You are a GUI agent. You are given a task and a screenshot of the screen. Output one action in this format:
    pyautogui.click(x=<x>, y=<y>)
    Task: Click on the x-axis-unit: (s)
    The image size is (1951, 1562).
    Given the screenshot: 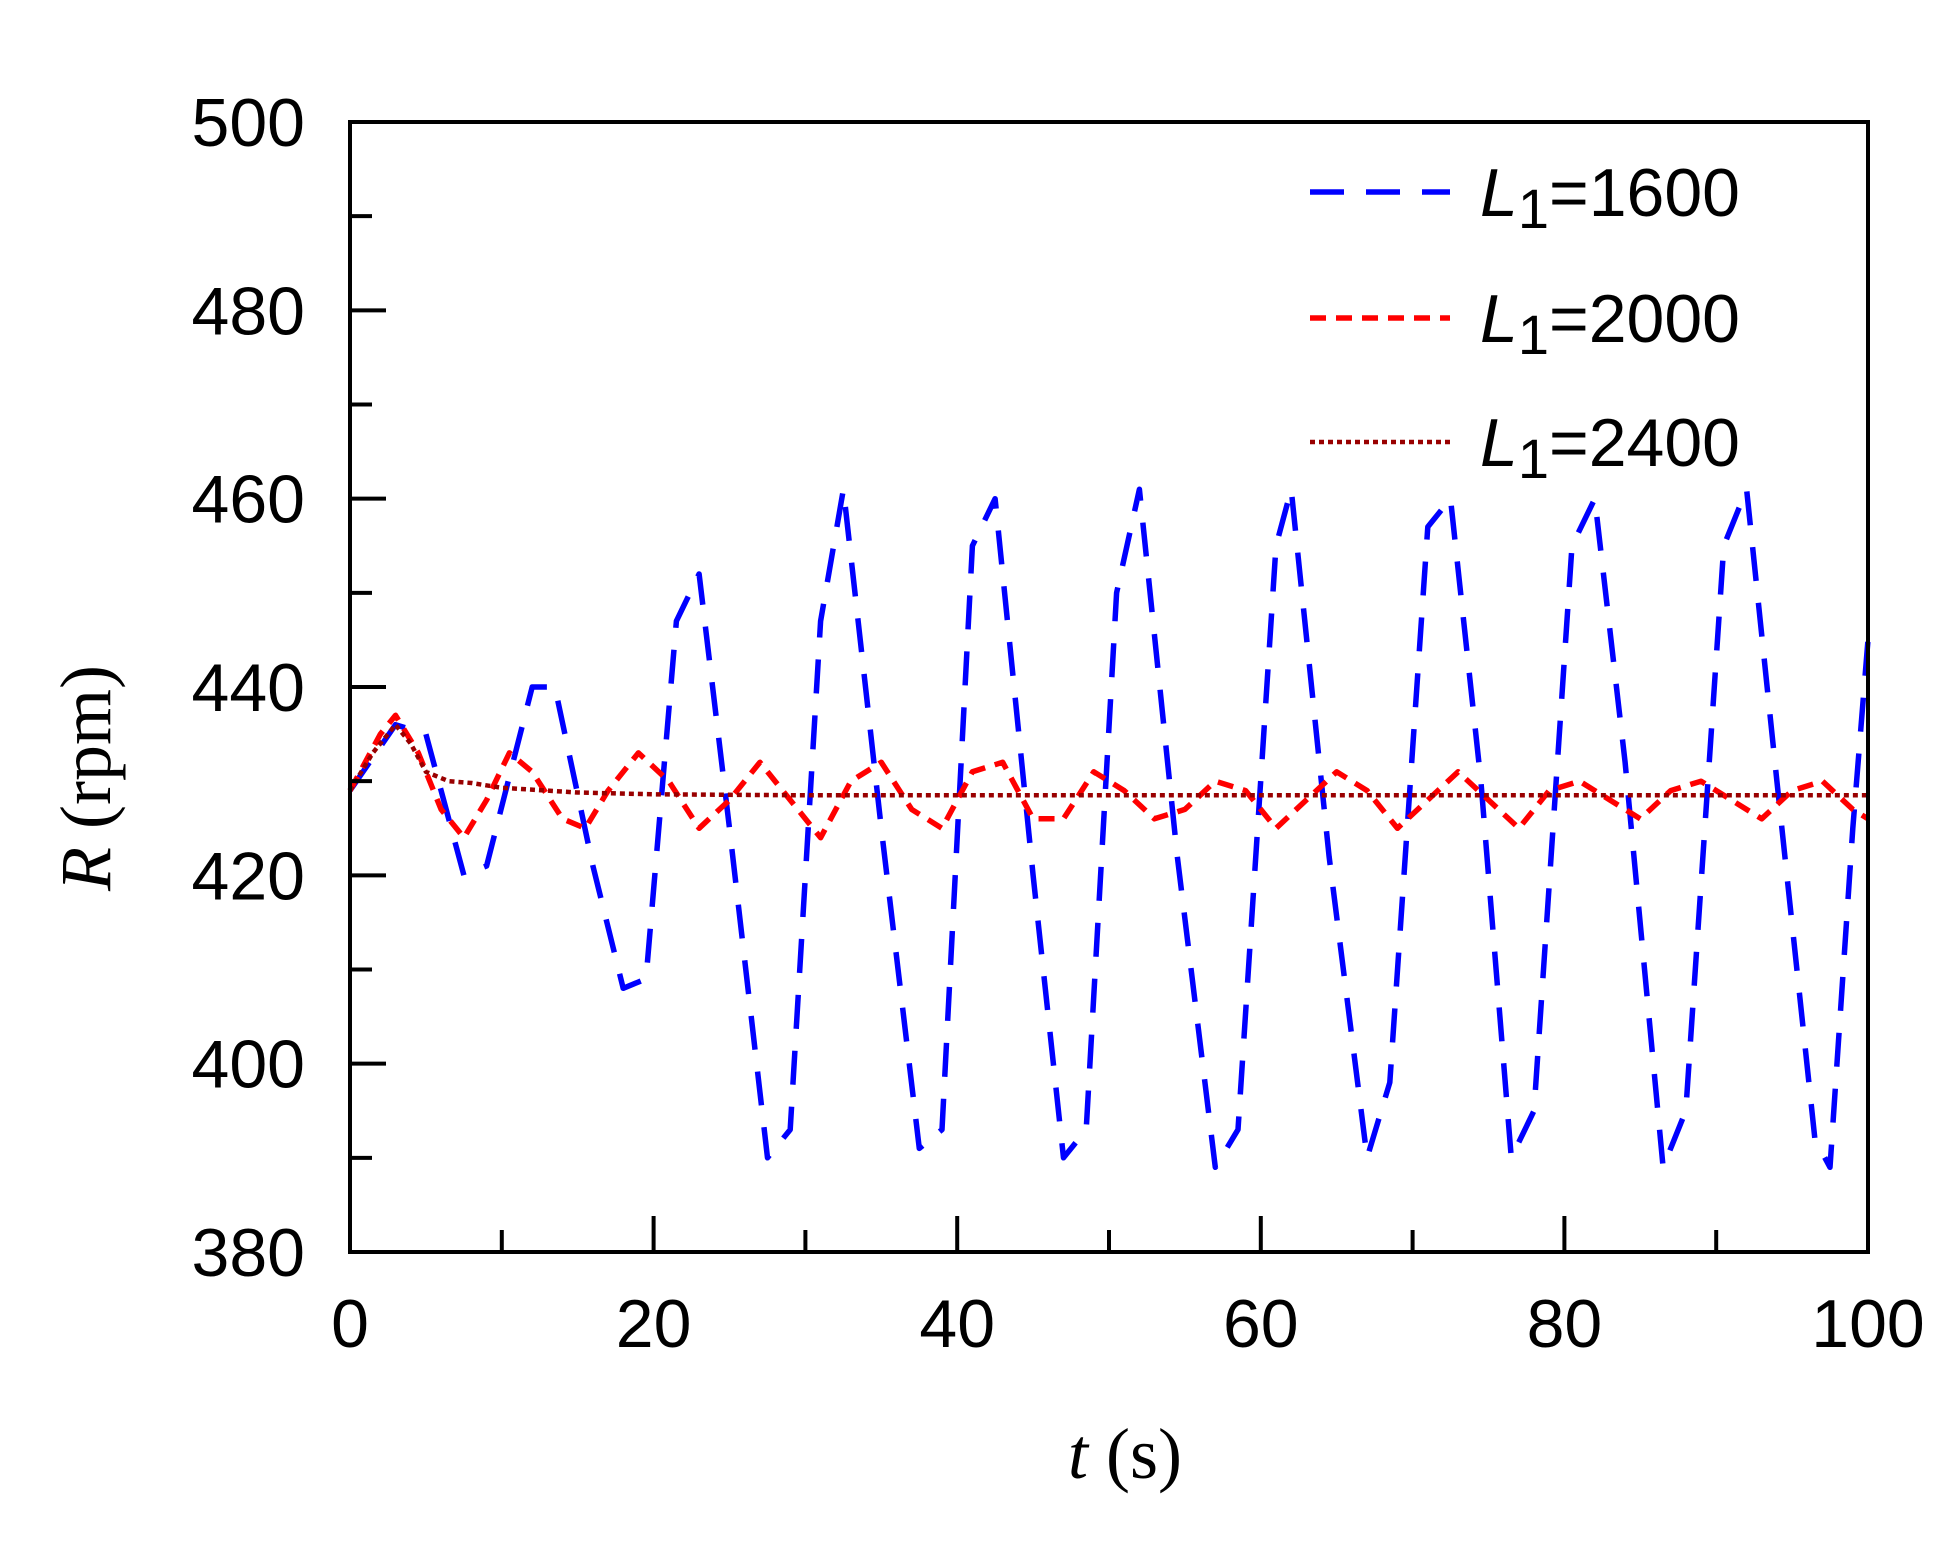 What is the action you would take?
    pyautogui.click(x=1135, y=1454)
    